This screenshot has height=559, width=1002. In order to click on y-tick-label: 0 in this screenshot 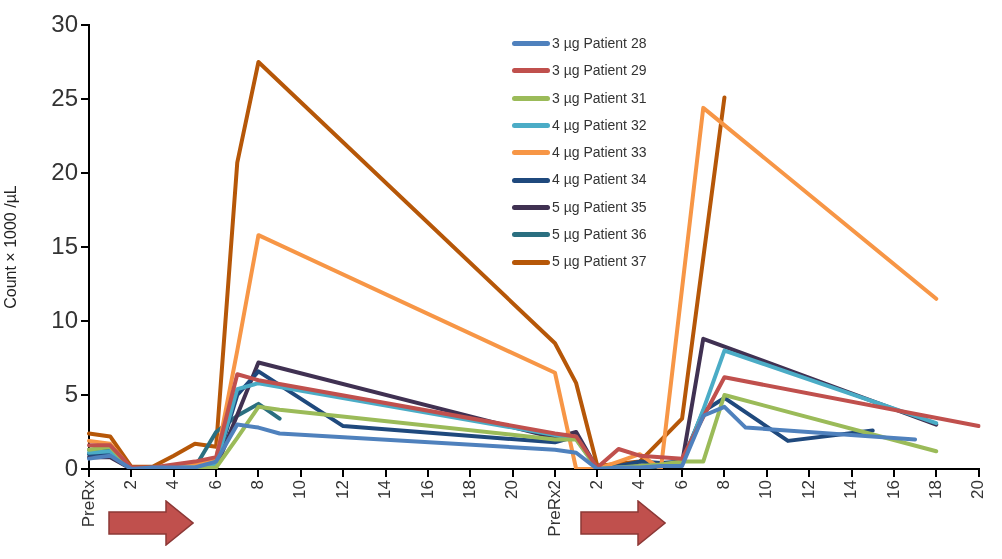, I will do `click(71, 467)`.